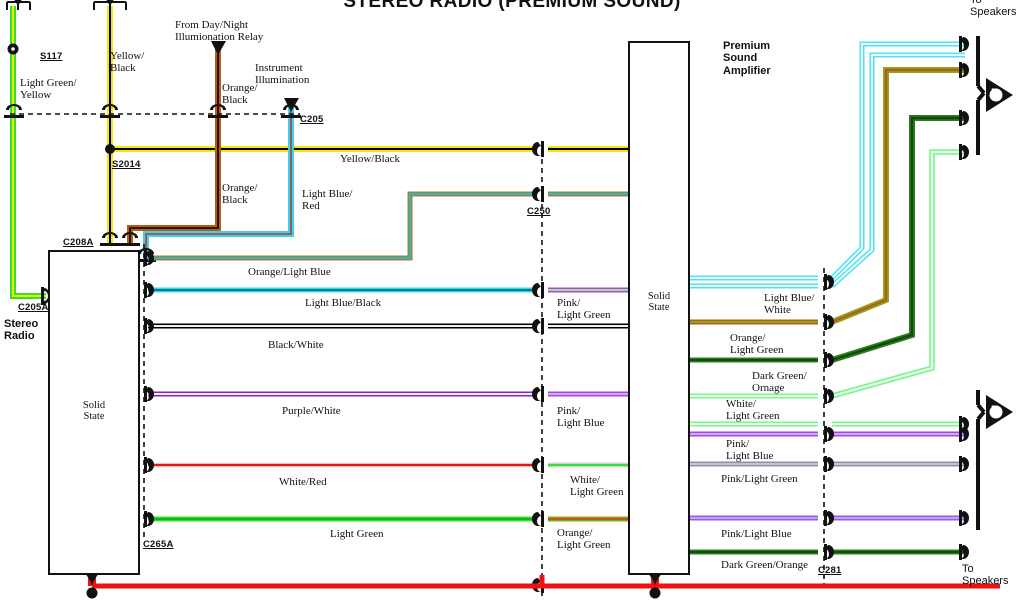  I want to click on wire-darkgreen-orange-out, so click(827, 239).